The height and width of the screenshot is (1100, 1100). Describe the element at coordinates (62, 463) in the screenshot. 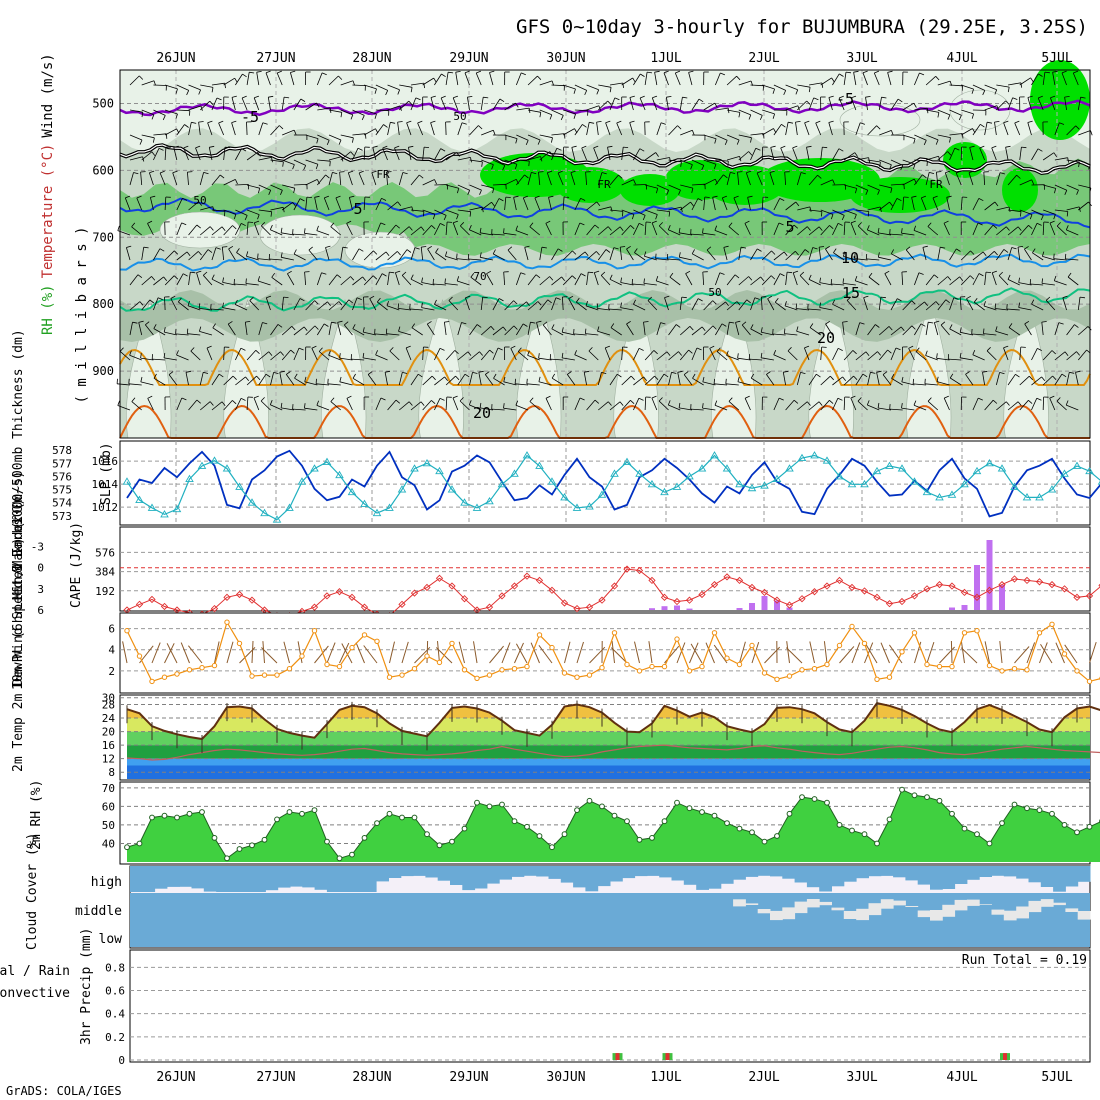

I see `thickness-tick-label: 577` at that location.